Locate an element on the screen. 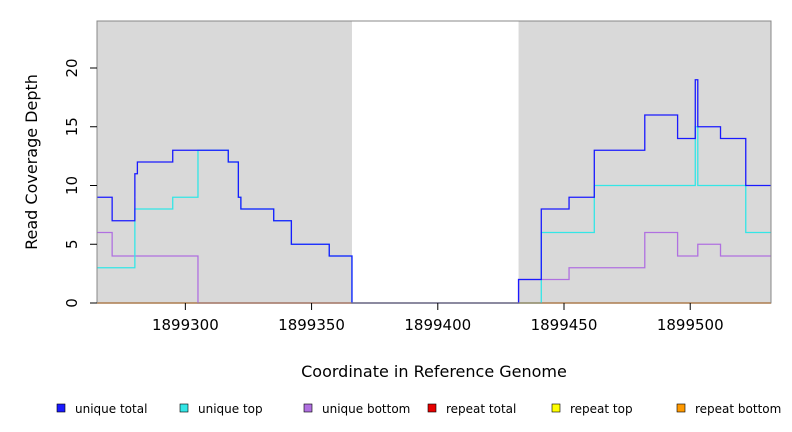  series-line-unique-bottom is located at coordinates (434, 267).